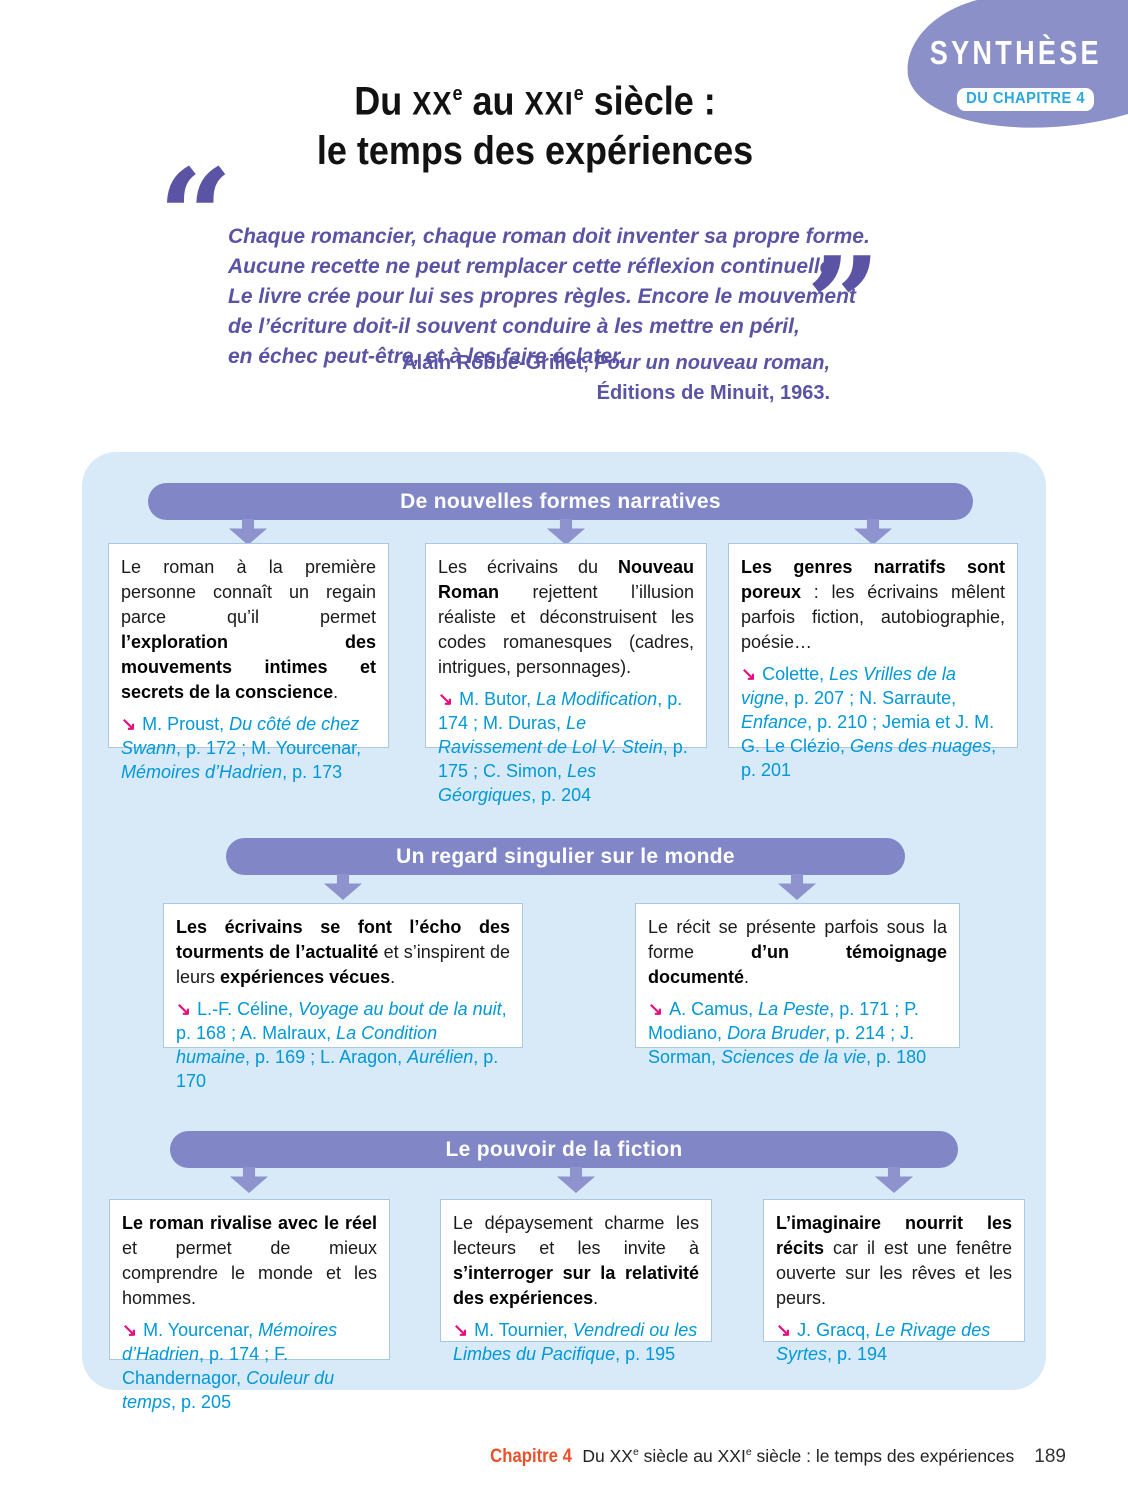  I want to click on box-reference: ↘ J. Gracq, Le Rivage des Syrtes, p. 194, so click(894, 1342).